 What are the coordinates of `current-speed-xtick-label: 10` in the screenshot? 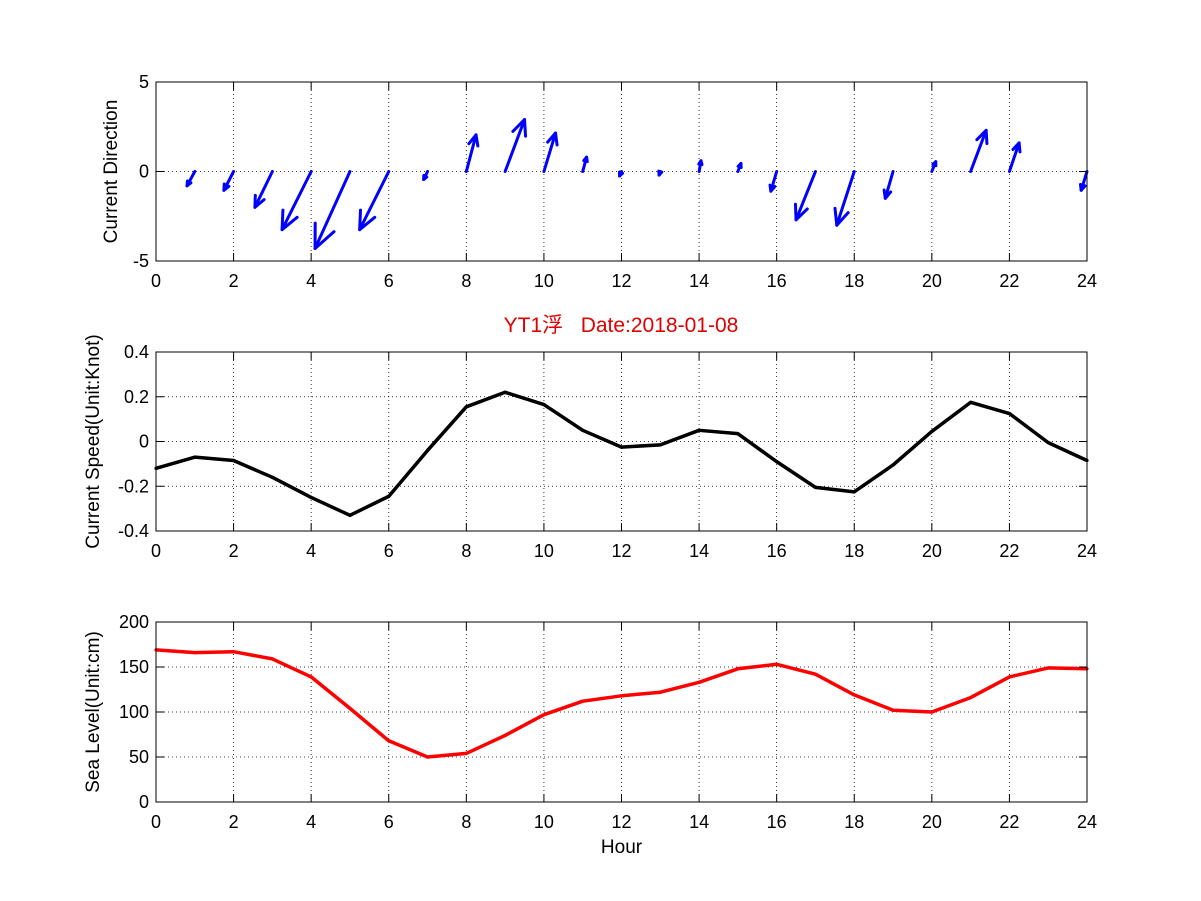 It's located at (544, 551).